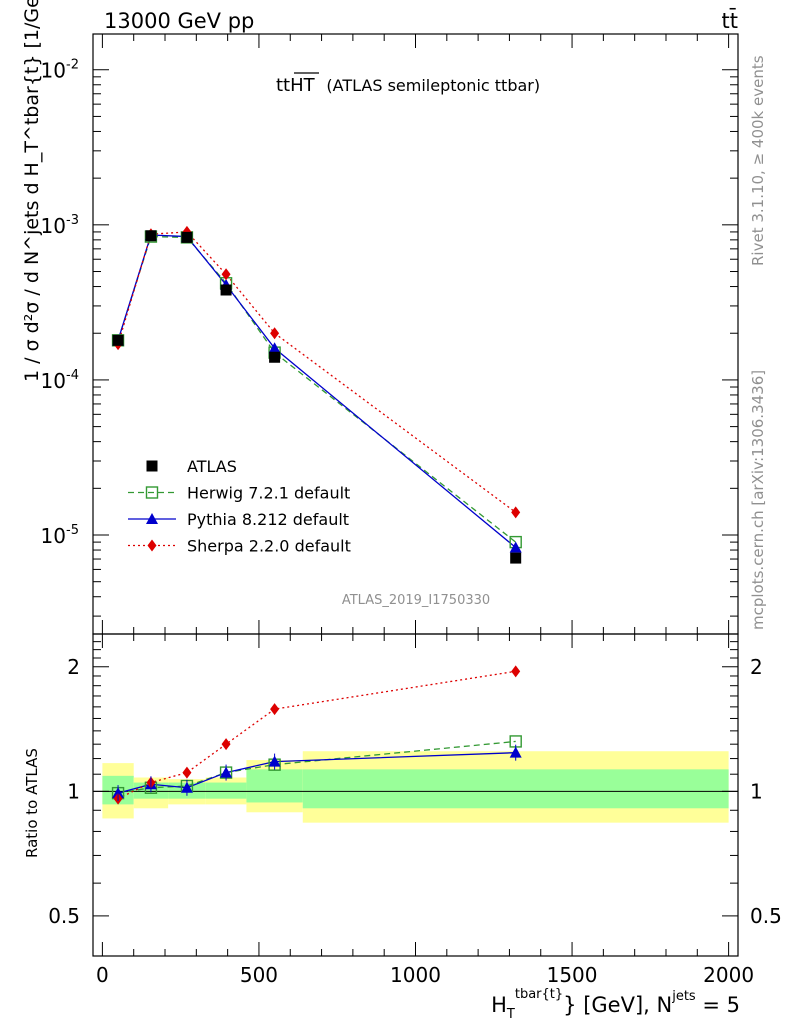  I want to click on ratio-tick-label-left: 1, so click(73, 791).